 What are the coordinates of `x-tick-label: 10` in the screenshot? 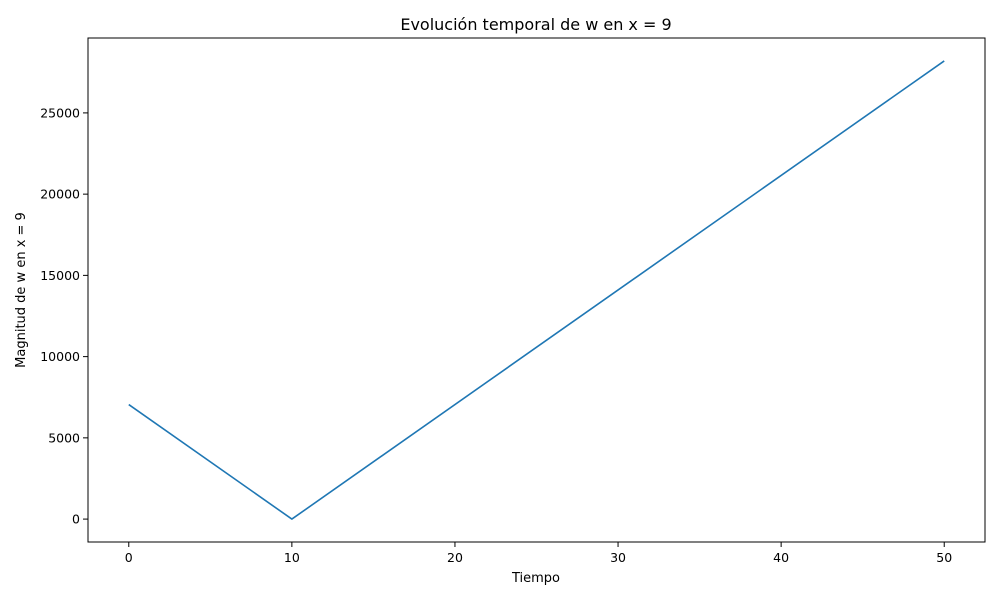 It's located at (292, 557).